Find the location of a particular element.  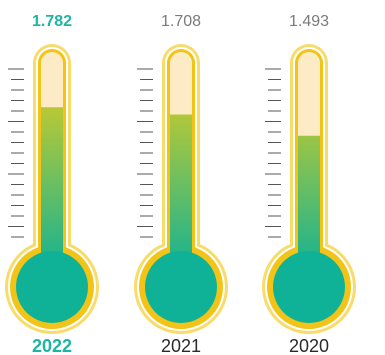

category-label-2020: 2020 is located at coordinates (309, 345).